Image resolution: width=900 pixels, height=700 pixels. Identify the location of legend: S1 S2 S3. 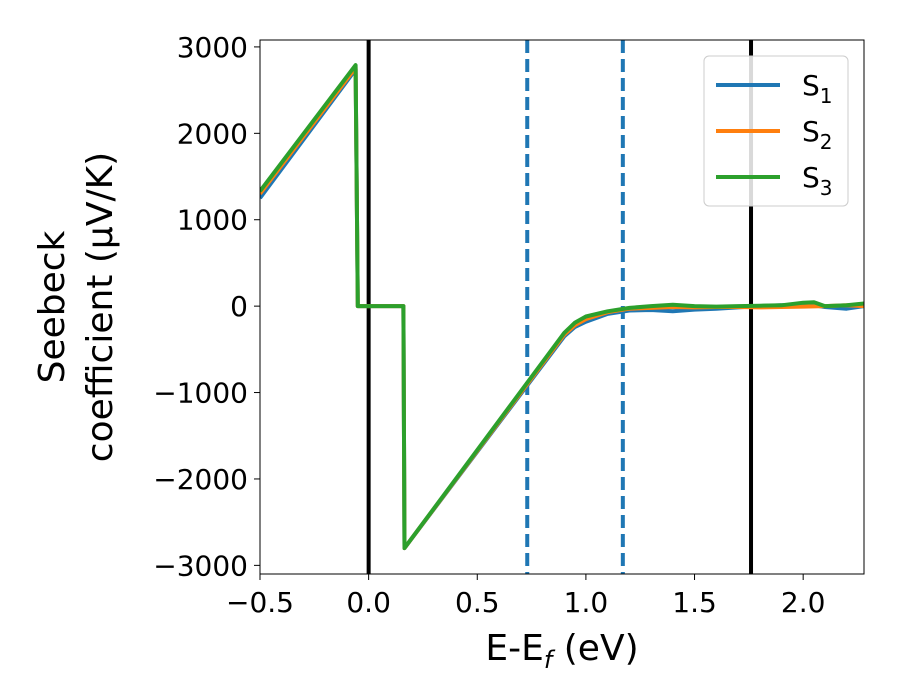
(776, 131).